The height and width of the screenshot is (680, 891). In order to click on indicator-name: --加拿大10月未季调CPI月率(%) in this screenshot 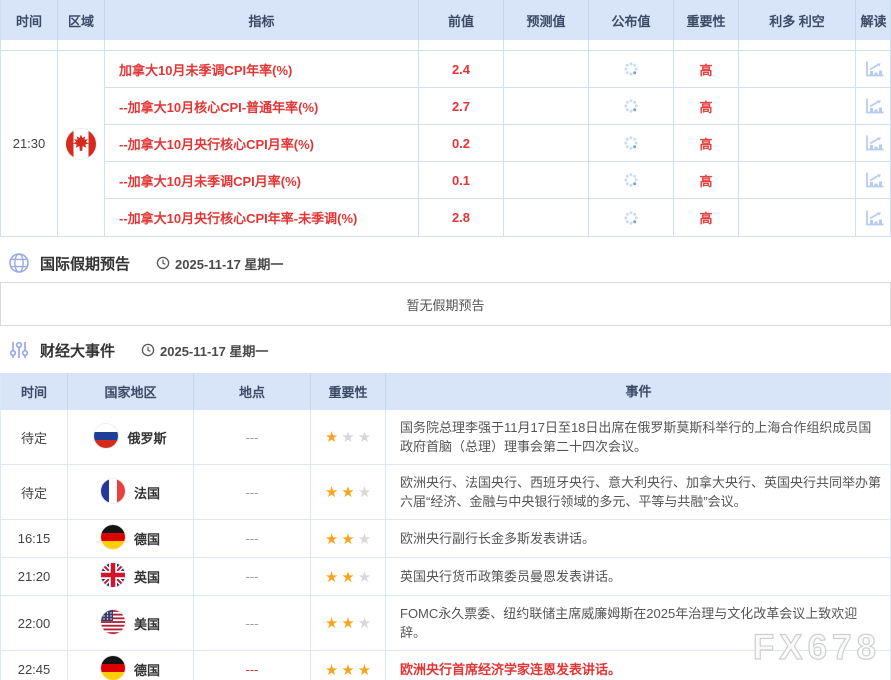, I will do `click(262, 180)`.